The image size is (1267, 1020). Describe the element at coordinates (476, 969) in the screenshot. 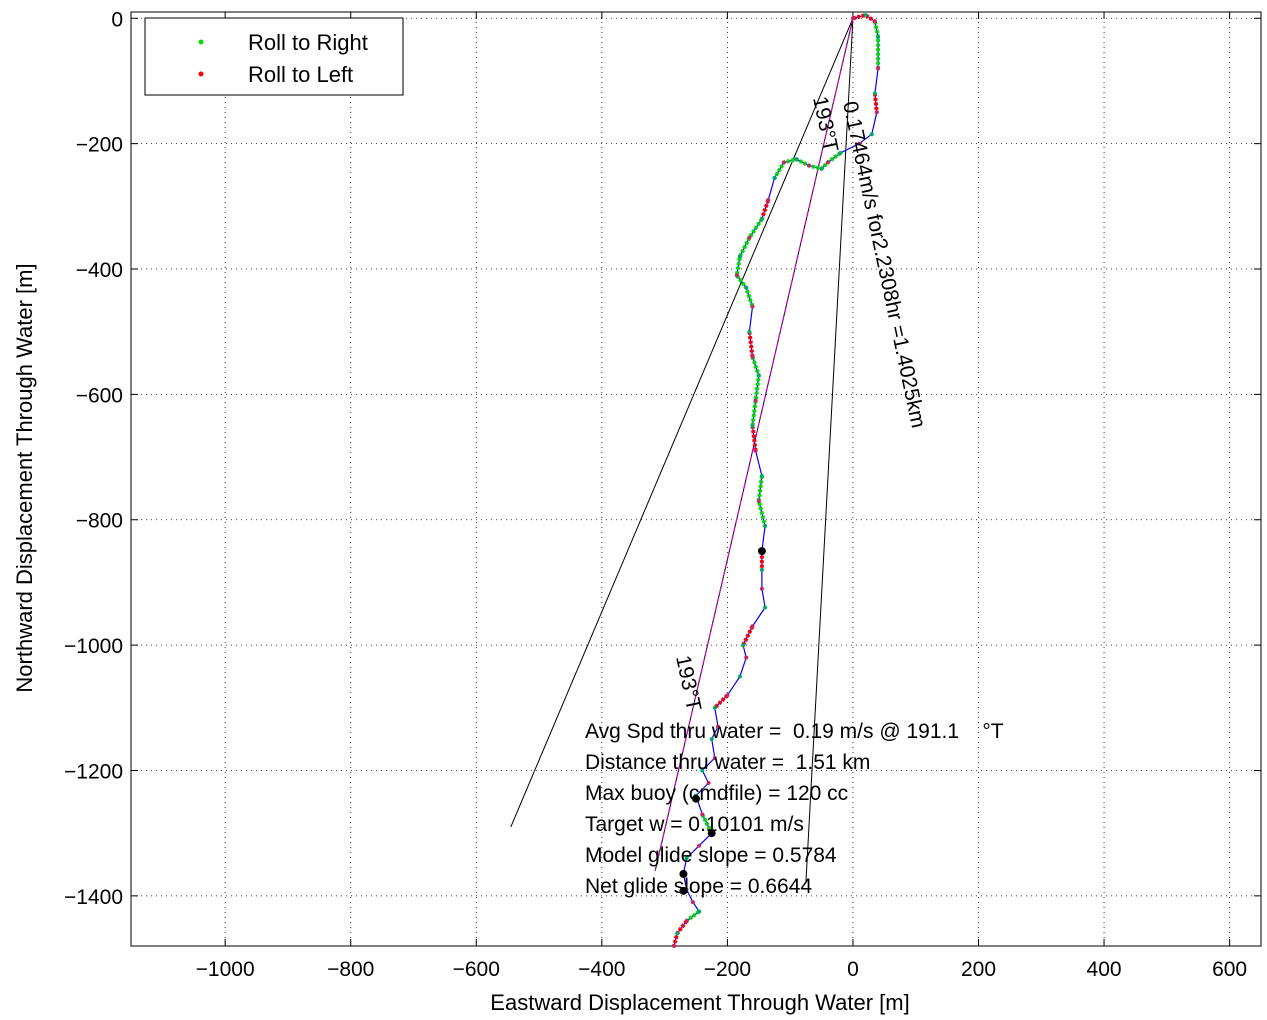

I see `x-tick-label: −600` at that location.